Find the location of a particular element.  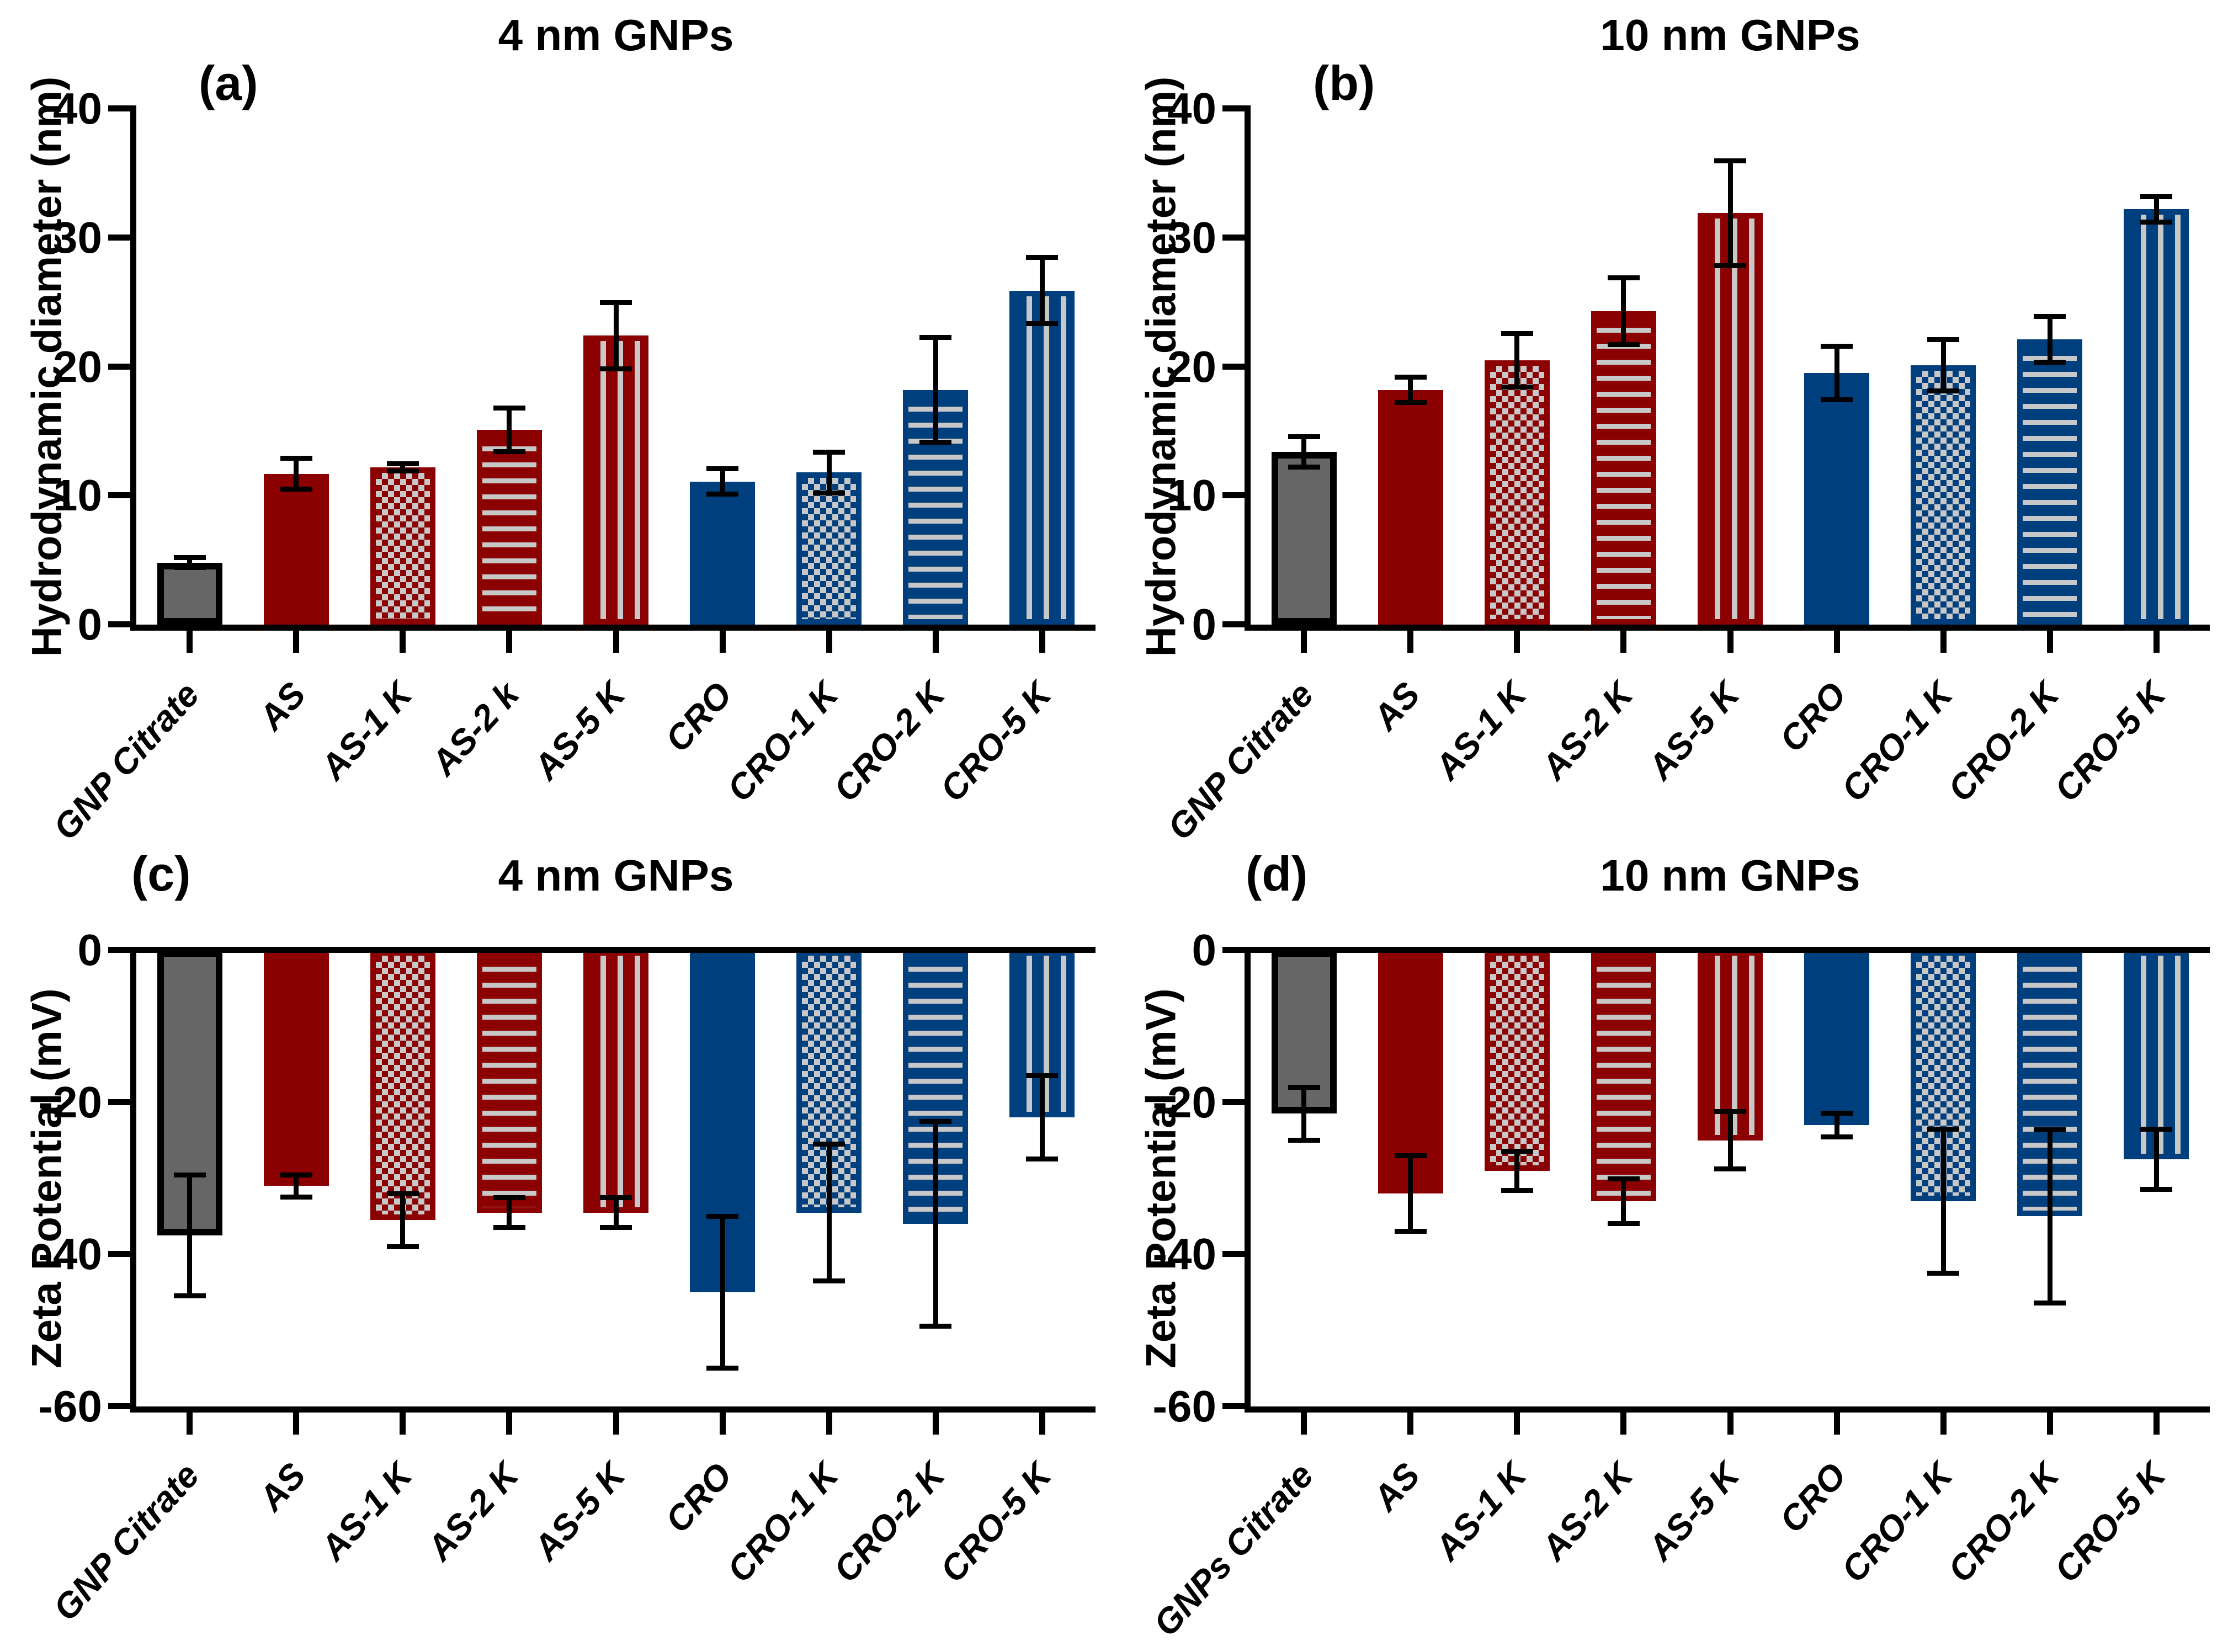

bar-AS-1-K is located at coordinates (1517, 1060).